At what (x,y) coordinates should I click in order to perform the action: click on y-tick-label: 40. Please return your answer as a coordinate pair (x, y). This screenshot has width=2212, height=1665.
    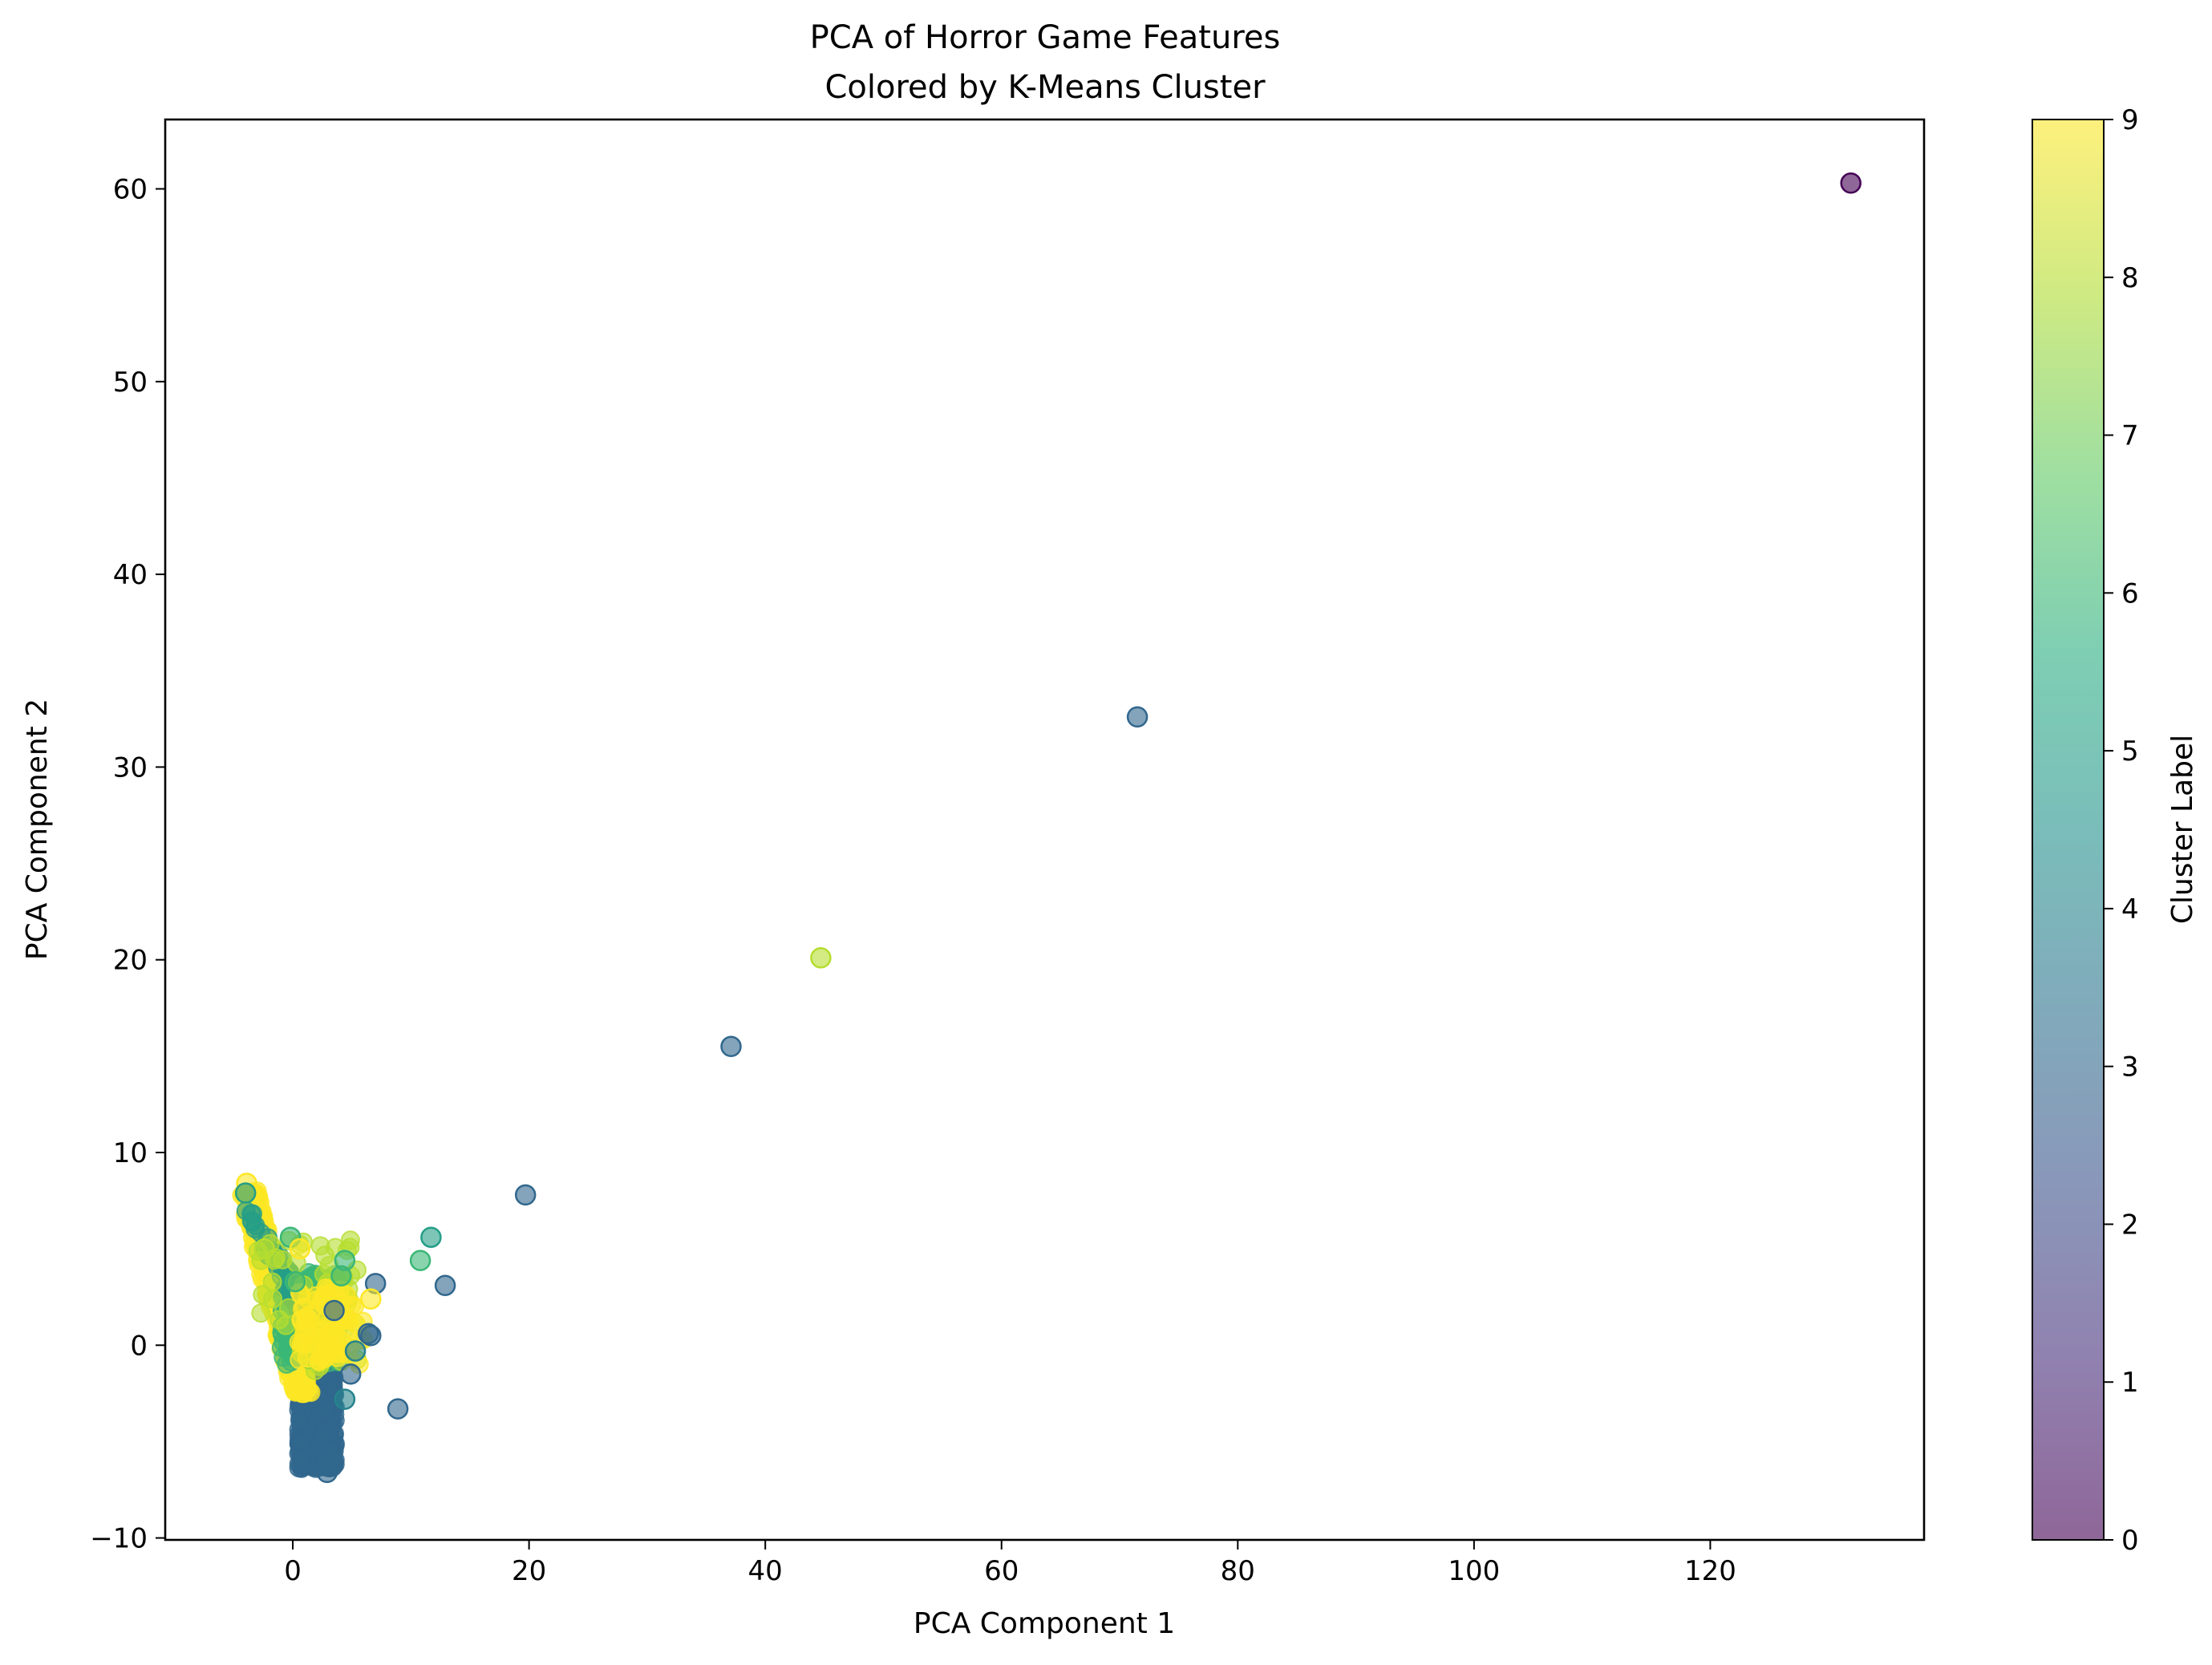
    Looking at the image, I should click on (130, 575).